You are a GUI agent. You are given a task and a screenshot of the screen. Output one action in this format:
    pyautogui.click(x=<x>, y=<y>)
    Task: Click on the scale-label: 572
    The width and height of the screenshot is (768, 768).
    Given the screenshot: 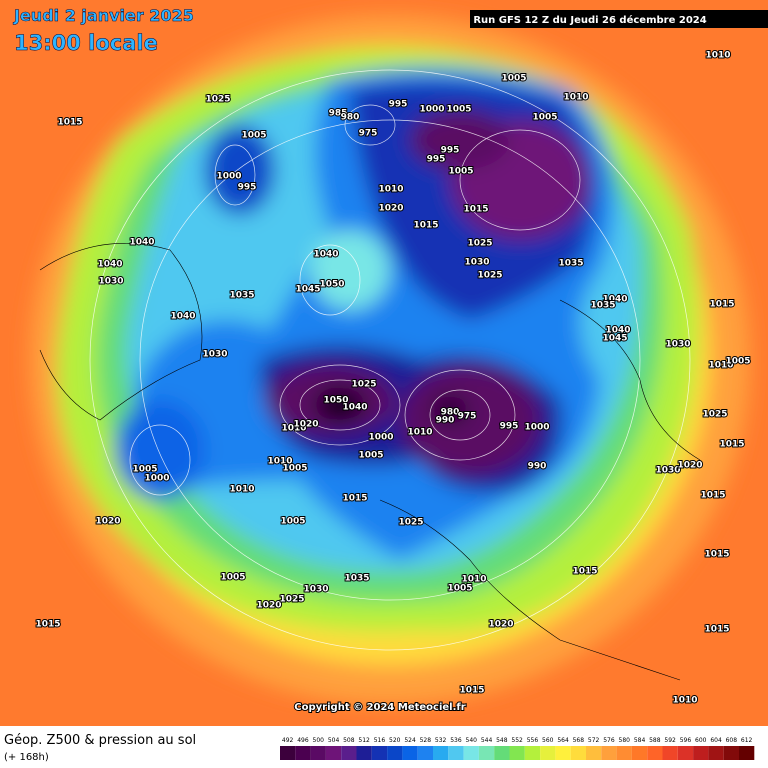 What is the action you would take?
    pyautogui.click(x=594, y=740)
    